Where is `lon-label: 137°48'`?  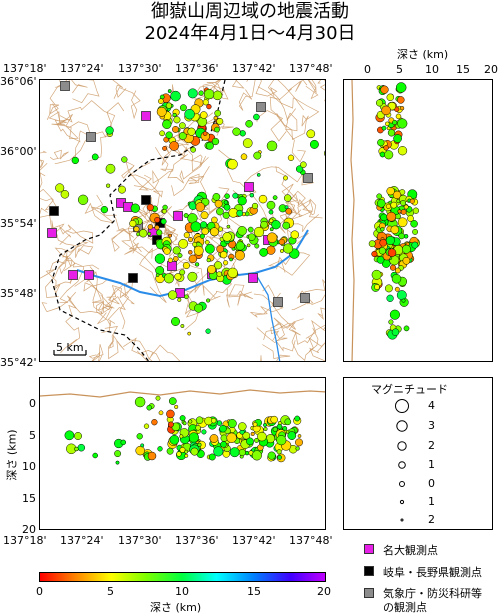
lon-label: 137°48' is located at coordinates (311, 540).